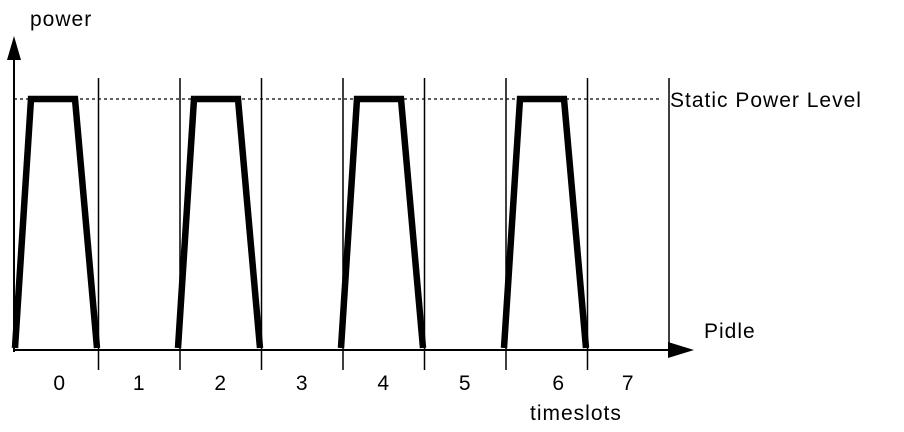 The height and width of the screenshot is (432, 904). Describe the element at coordinates (576, 413) in the screenshot. I see `timeslots-label: timeslots` at that location.